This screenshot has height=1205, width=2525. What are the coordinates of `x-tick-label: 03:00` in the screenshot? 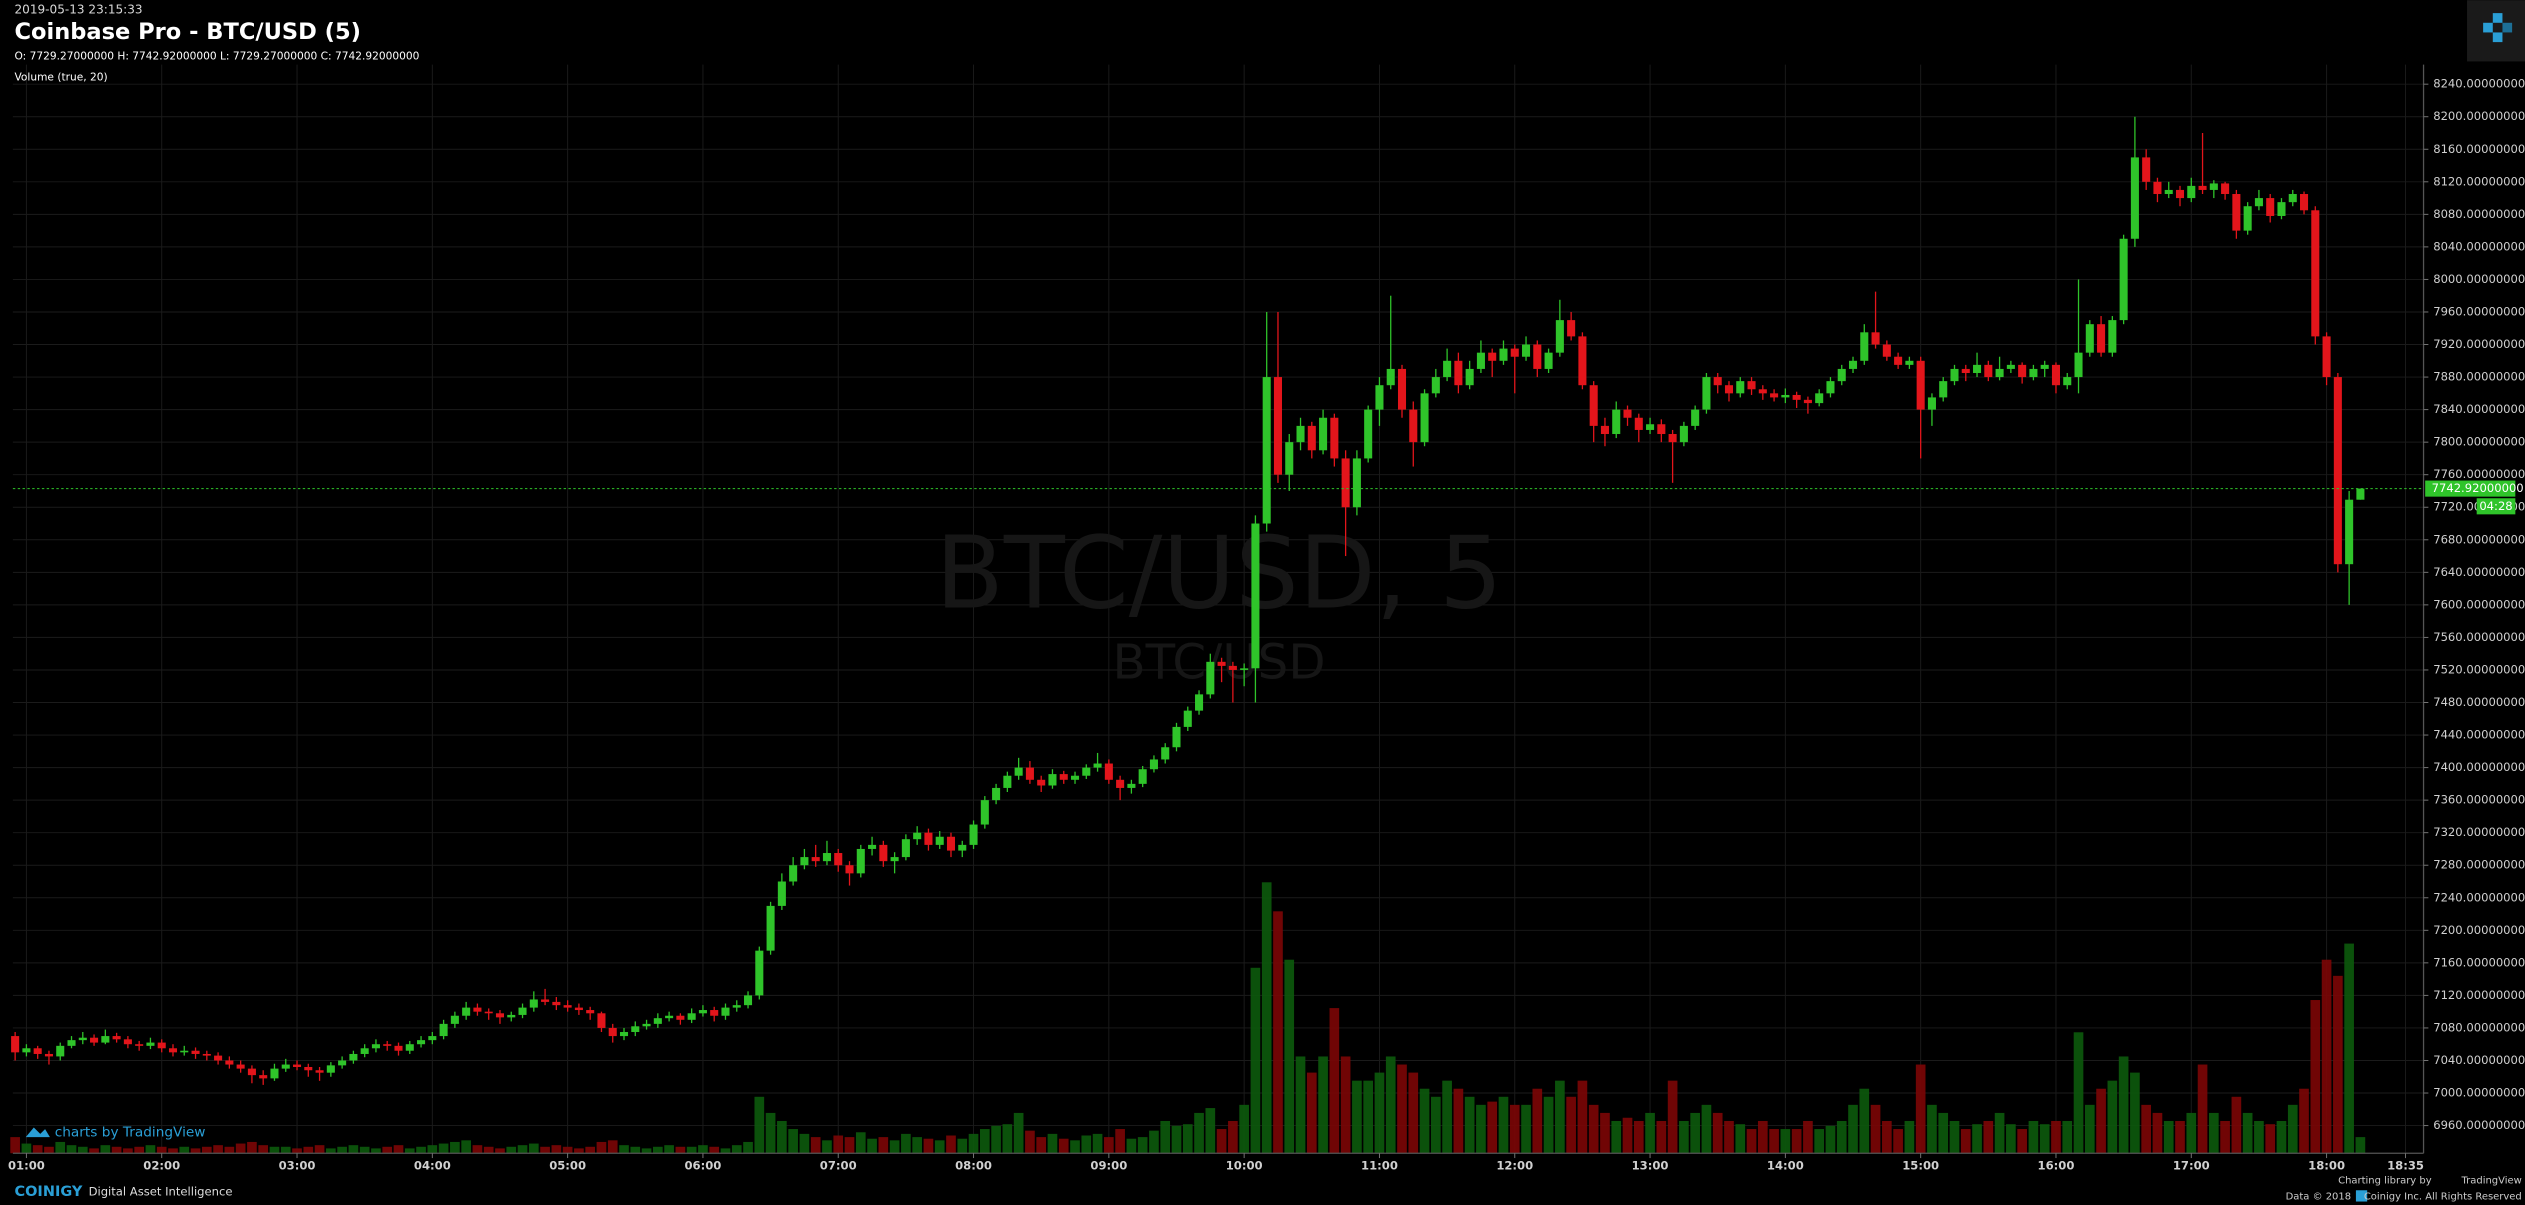 It's located at (297, 1166).